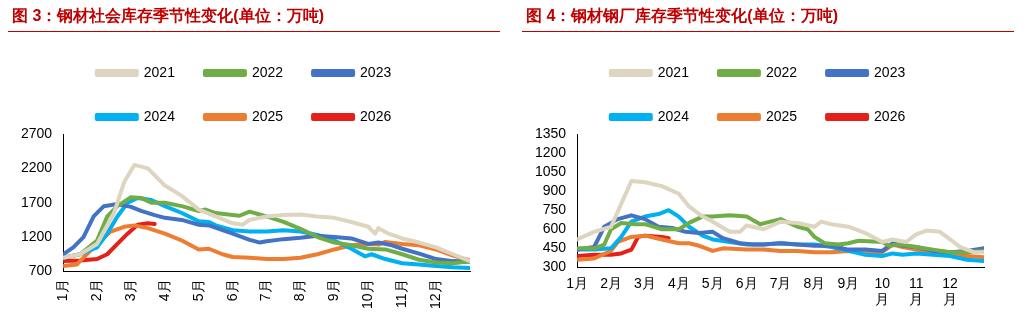 This screenshot has width=1032, height=324. Describe the element at coordinates (36, 132) in the screenshot. I see `y-tick-label: 2700` at that location.